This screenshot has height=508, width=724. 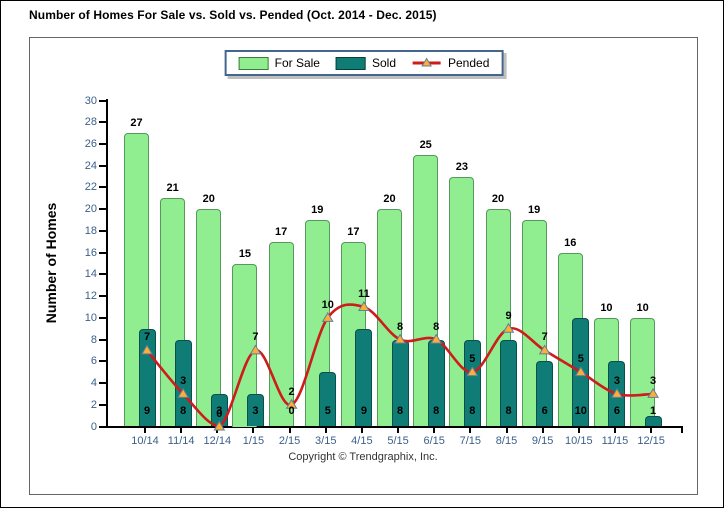 I want to click on legend-label-for-sale: For Sale, so click(x=297, y=63).